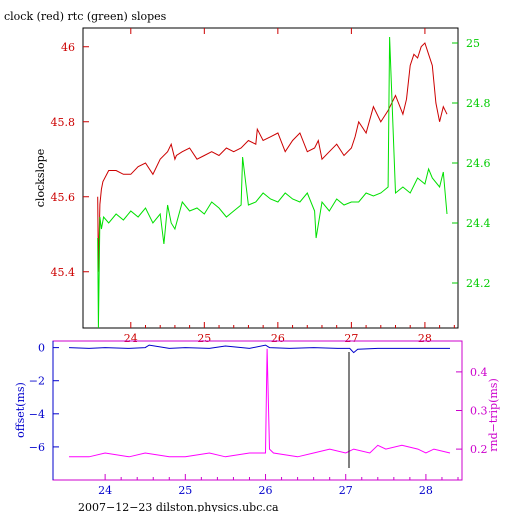  I want to click on y-right-tick-label: 25, so click(473, 43).